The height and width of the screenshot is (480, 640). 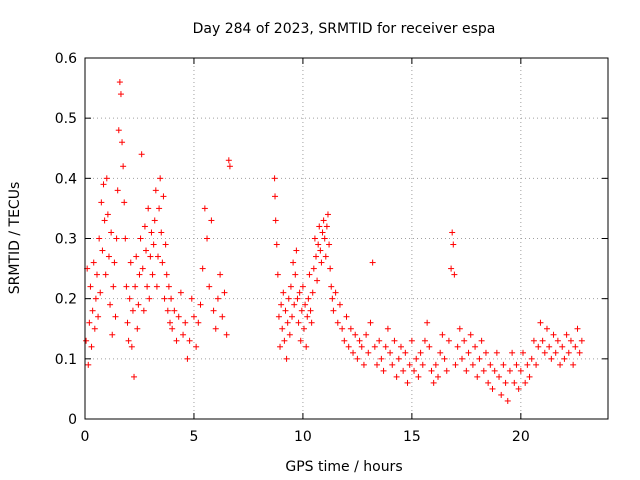 I want to click on y-axis-label: SRMTID / TECUs, so click(x=15, y=238).